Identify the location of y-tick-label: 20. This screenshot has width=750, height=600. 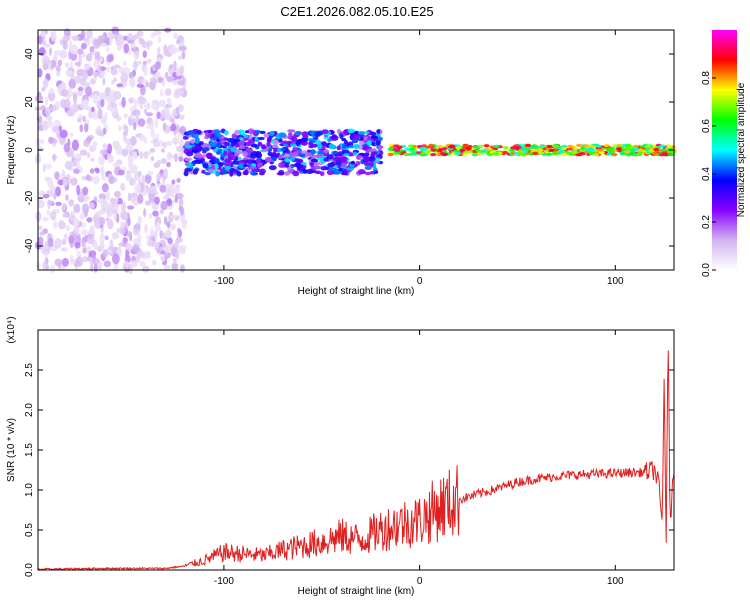
(29, 102).